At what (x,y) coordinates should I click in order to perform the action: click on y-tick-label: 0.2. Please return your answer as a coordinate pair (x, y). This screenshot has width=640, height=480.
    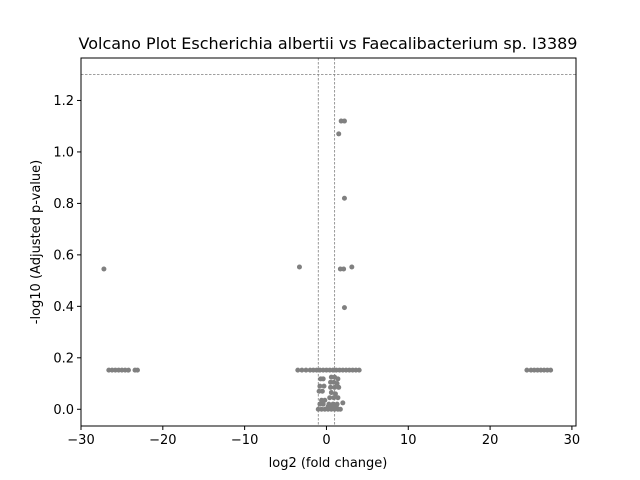
    Looking at the image, I should click on (63, 358).